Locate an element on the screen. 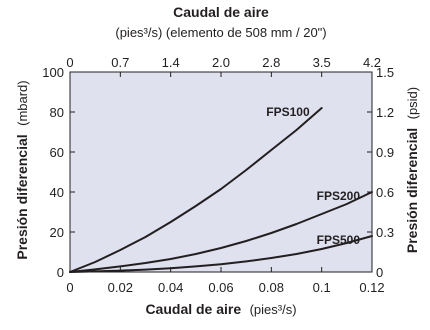 The width and height of the screenshot is (430, 330). series-line-fps500 is located at coordinates (221, 254).